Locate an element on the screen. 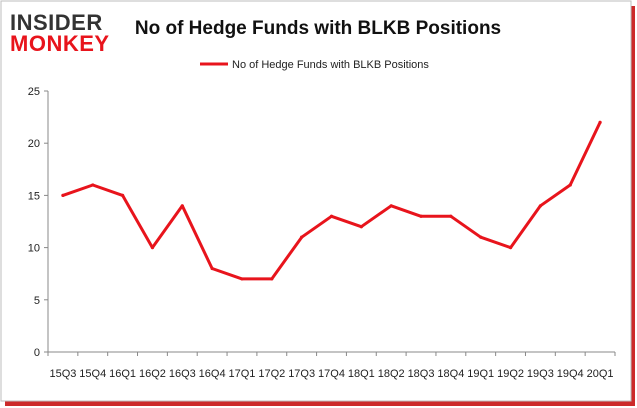  x-tick-label: 20Q1 is located at coordinates (600, 374).